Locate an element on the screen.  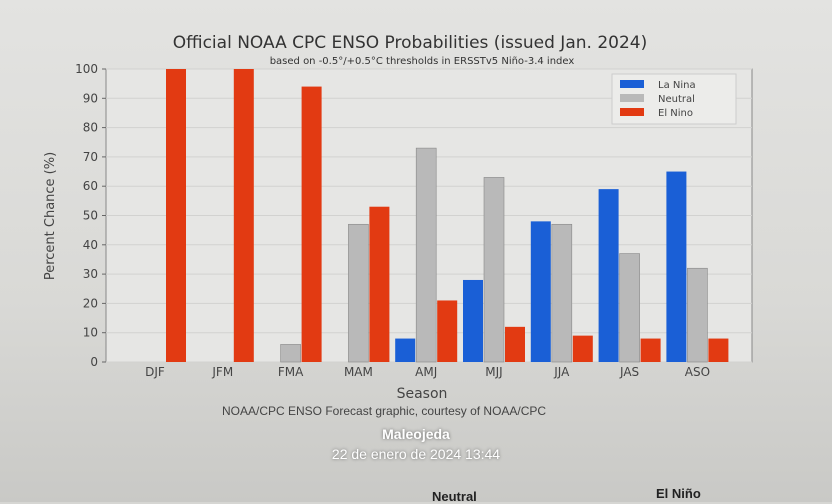
bar-neutral-fma is located at coordinates (290, 353).